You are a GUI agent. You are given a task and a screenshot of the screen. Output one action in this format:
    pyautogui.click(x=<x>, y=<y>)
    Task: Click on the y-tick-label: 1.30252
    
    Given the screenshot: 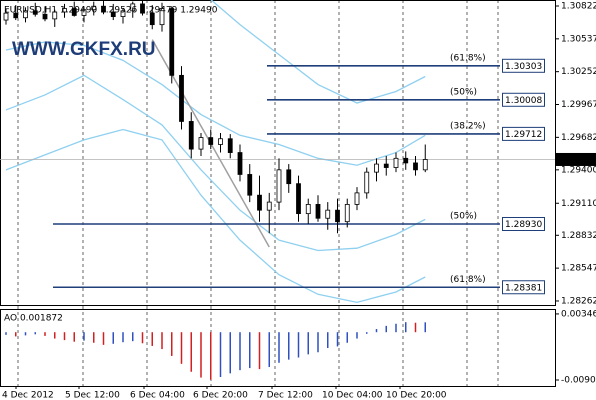 What is the action you would take?
    pyautogui.click(x=578, y=72)
    